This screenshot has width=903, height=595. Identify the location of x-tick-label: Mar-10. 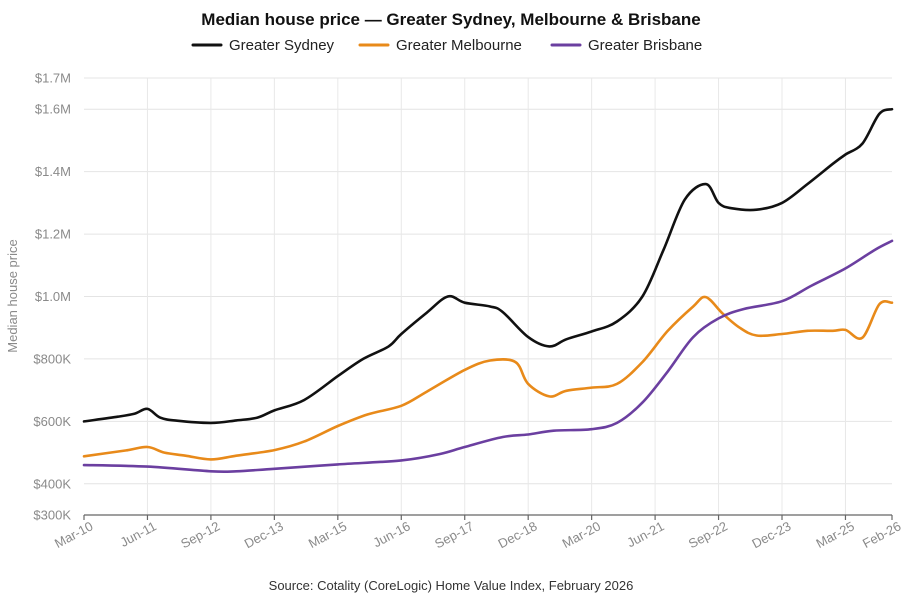
(73, 534).